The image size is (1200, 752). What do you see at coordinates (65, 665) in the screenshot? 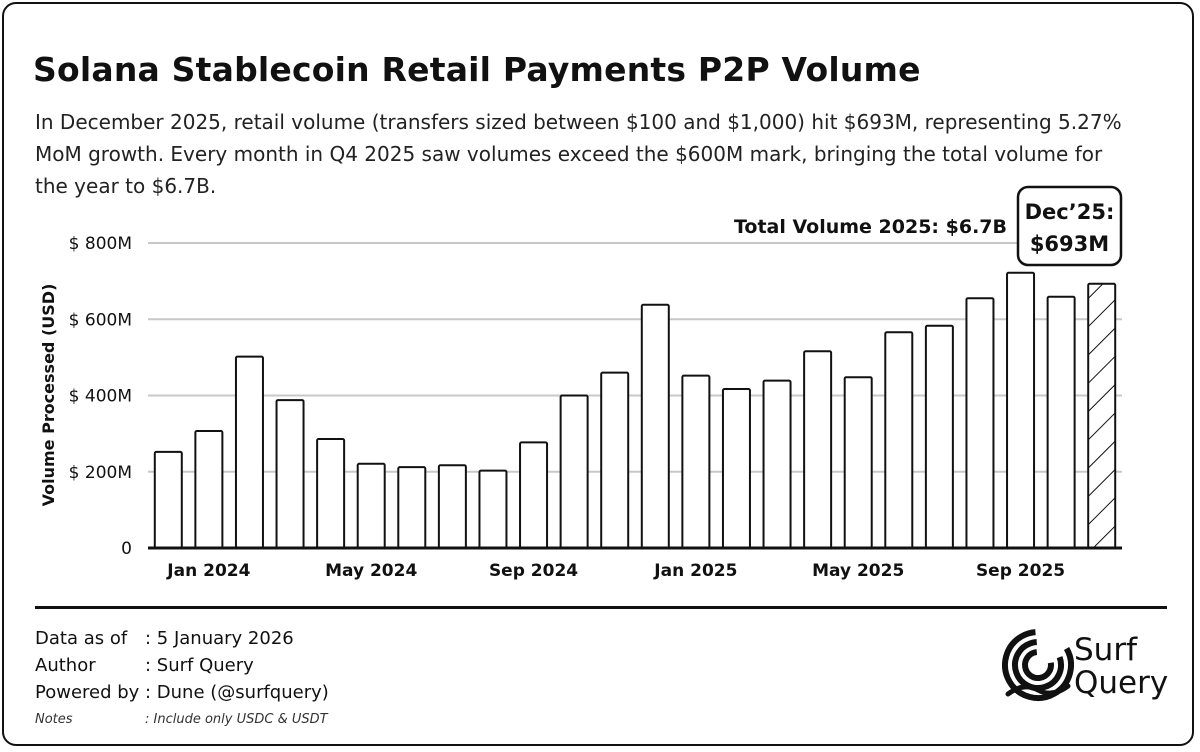
I see `author-key: Author` at bounding box center [65, 665].